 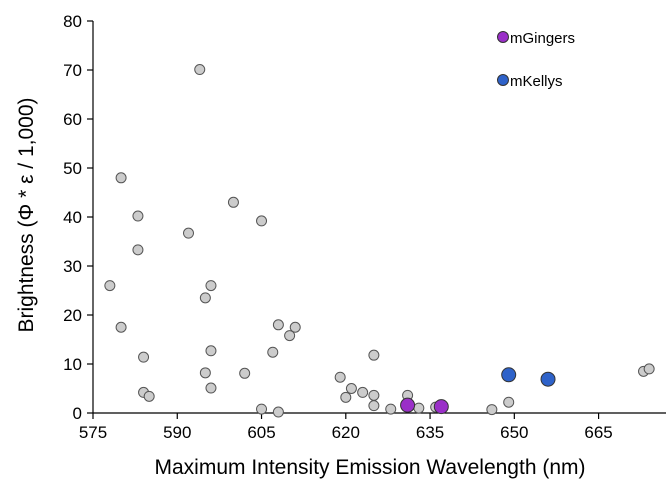 I want to click on y-tick-label: 50, so click(x=72, y=168).